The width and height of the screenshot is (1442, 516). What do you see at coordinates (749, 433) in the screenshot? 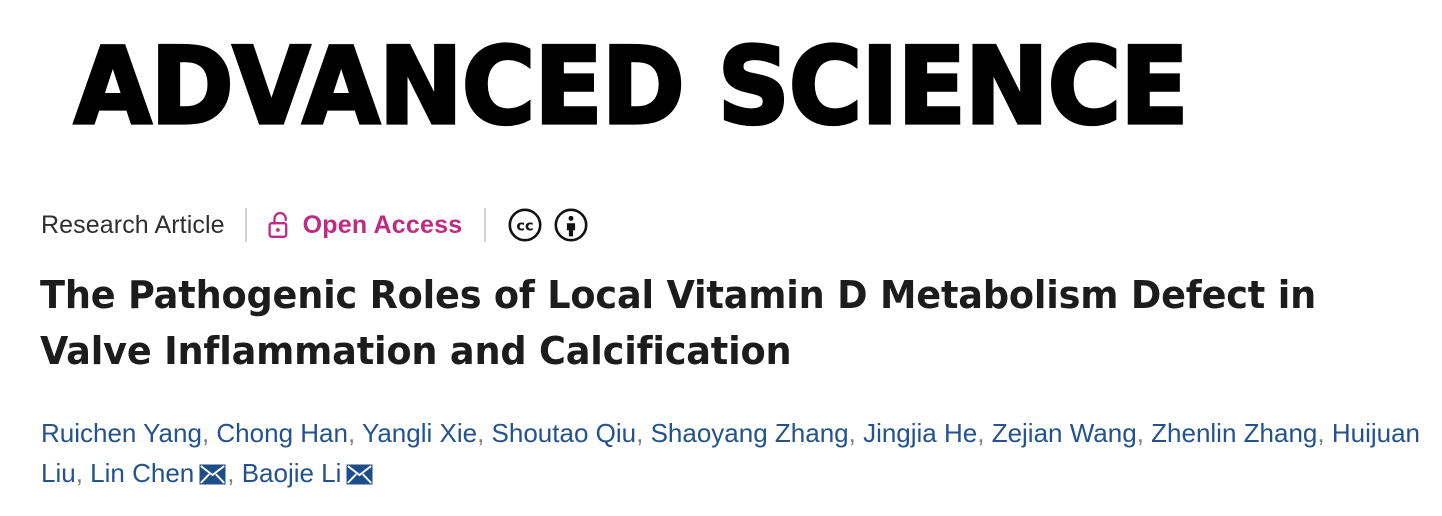
I see `author-name: Shaoyang Zhang` at bounding box center [749, 433].